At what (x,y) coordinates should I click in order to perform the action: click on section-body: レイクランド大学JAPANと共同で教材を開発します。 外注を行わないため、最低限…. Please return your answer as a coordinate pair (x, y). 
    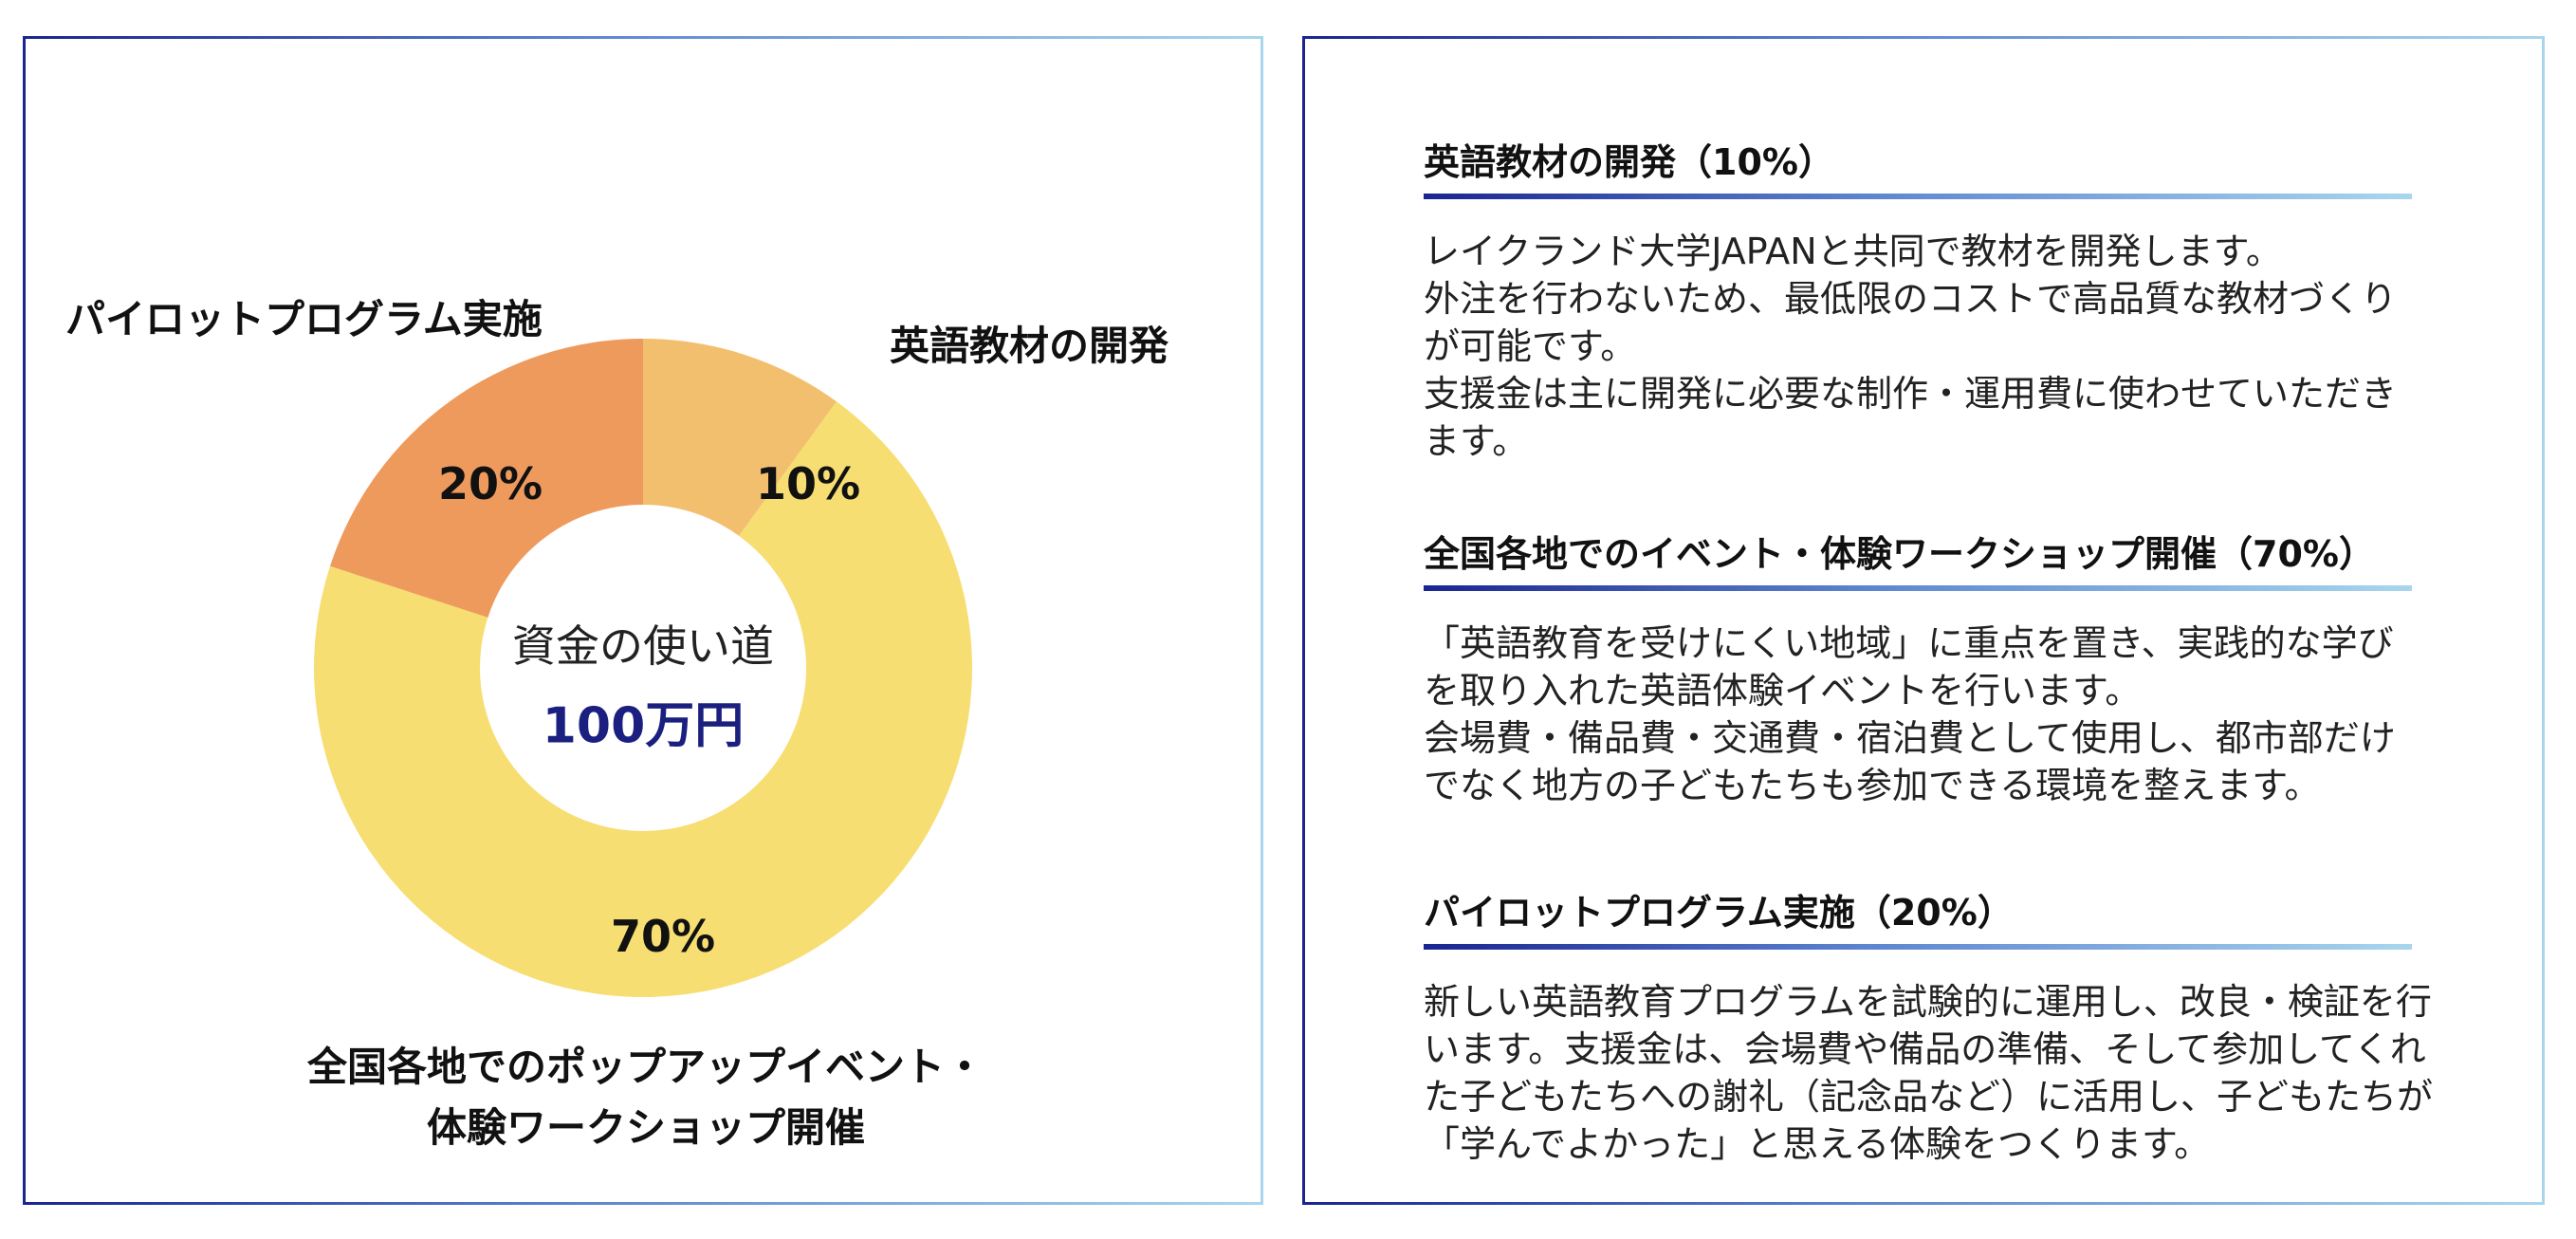
    Looking at the image, I should click on (1926, 346).